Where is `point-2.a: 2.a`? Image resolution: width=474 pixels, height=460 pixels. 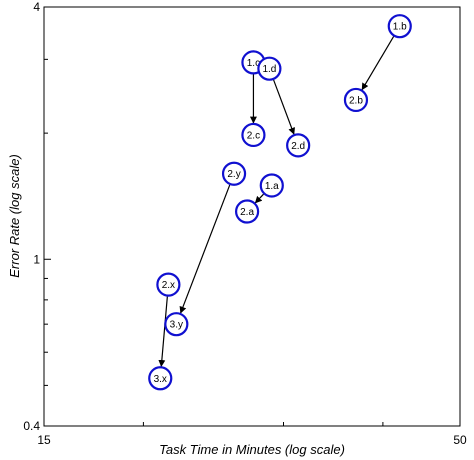
point-2.a: 2.a is located at coordinates (247, 211).